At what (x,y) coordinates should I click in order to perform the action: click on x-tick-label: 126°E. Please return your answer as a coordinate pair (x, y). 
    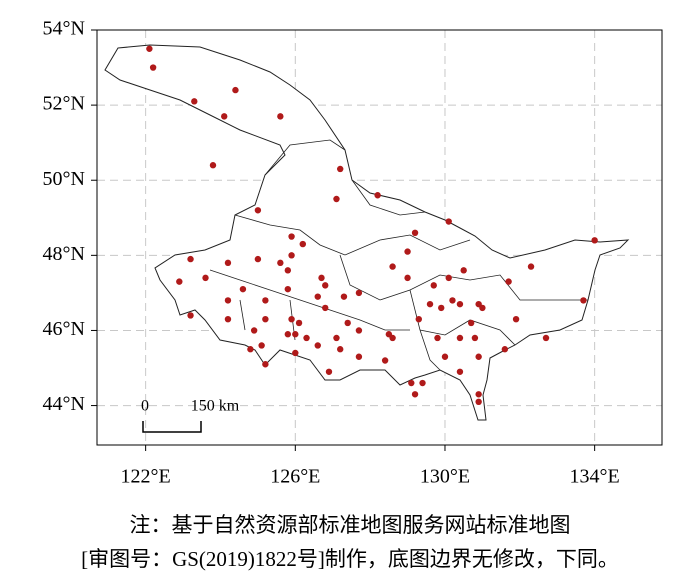
    Looking at the image, I should click on (295, 477).